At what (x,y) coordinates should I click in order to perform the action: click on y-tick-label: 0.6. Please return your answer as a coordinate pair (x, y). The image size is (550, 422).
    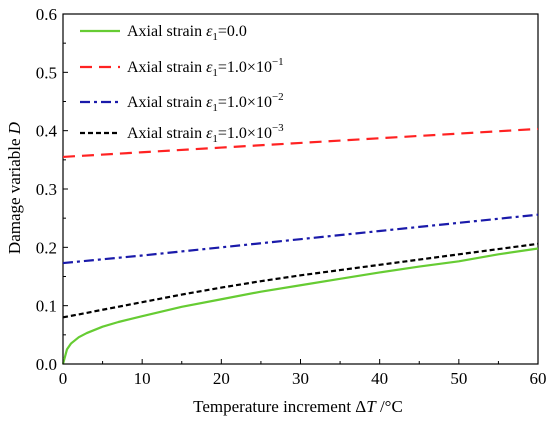
    Looking at the image, I should click on (46, 14).